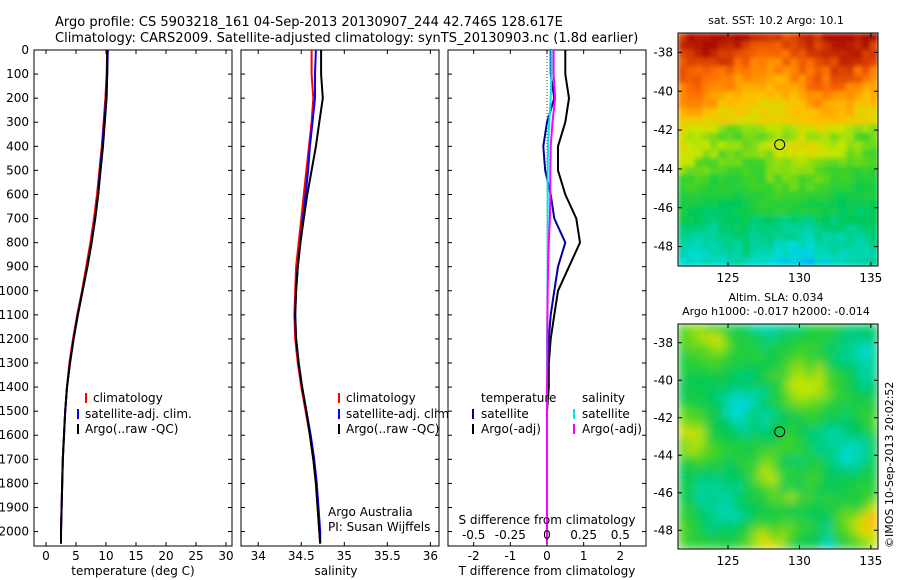 This screenshot has width=900, height=580. Describe the element at coordinates (663, 169) in the screenshot. I see `lat-tick-label: -44` at that location.